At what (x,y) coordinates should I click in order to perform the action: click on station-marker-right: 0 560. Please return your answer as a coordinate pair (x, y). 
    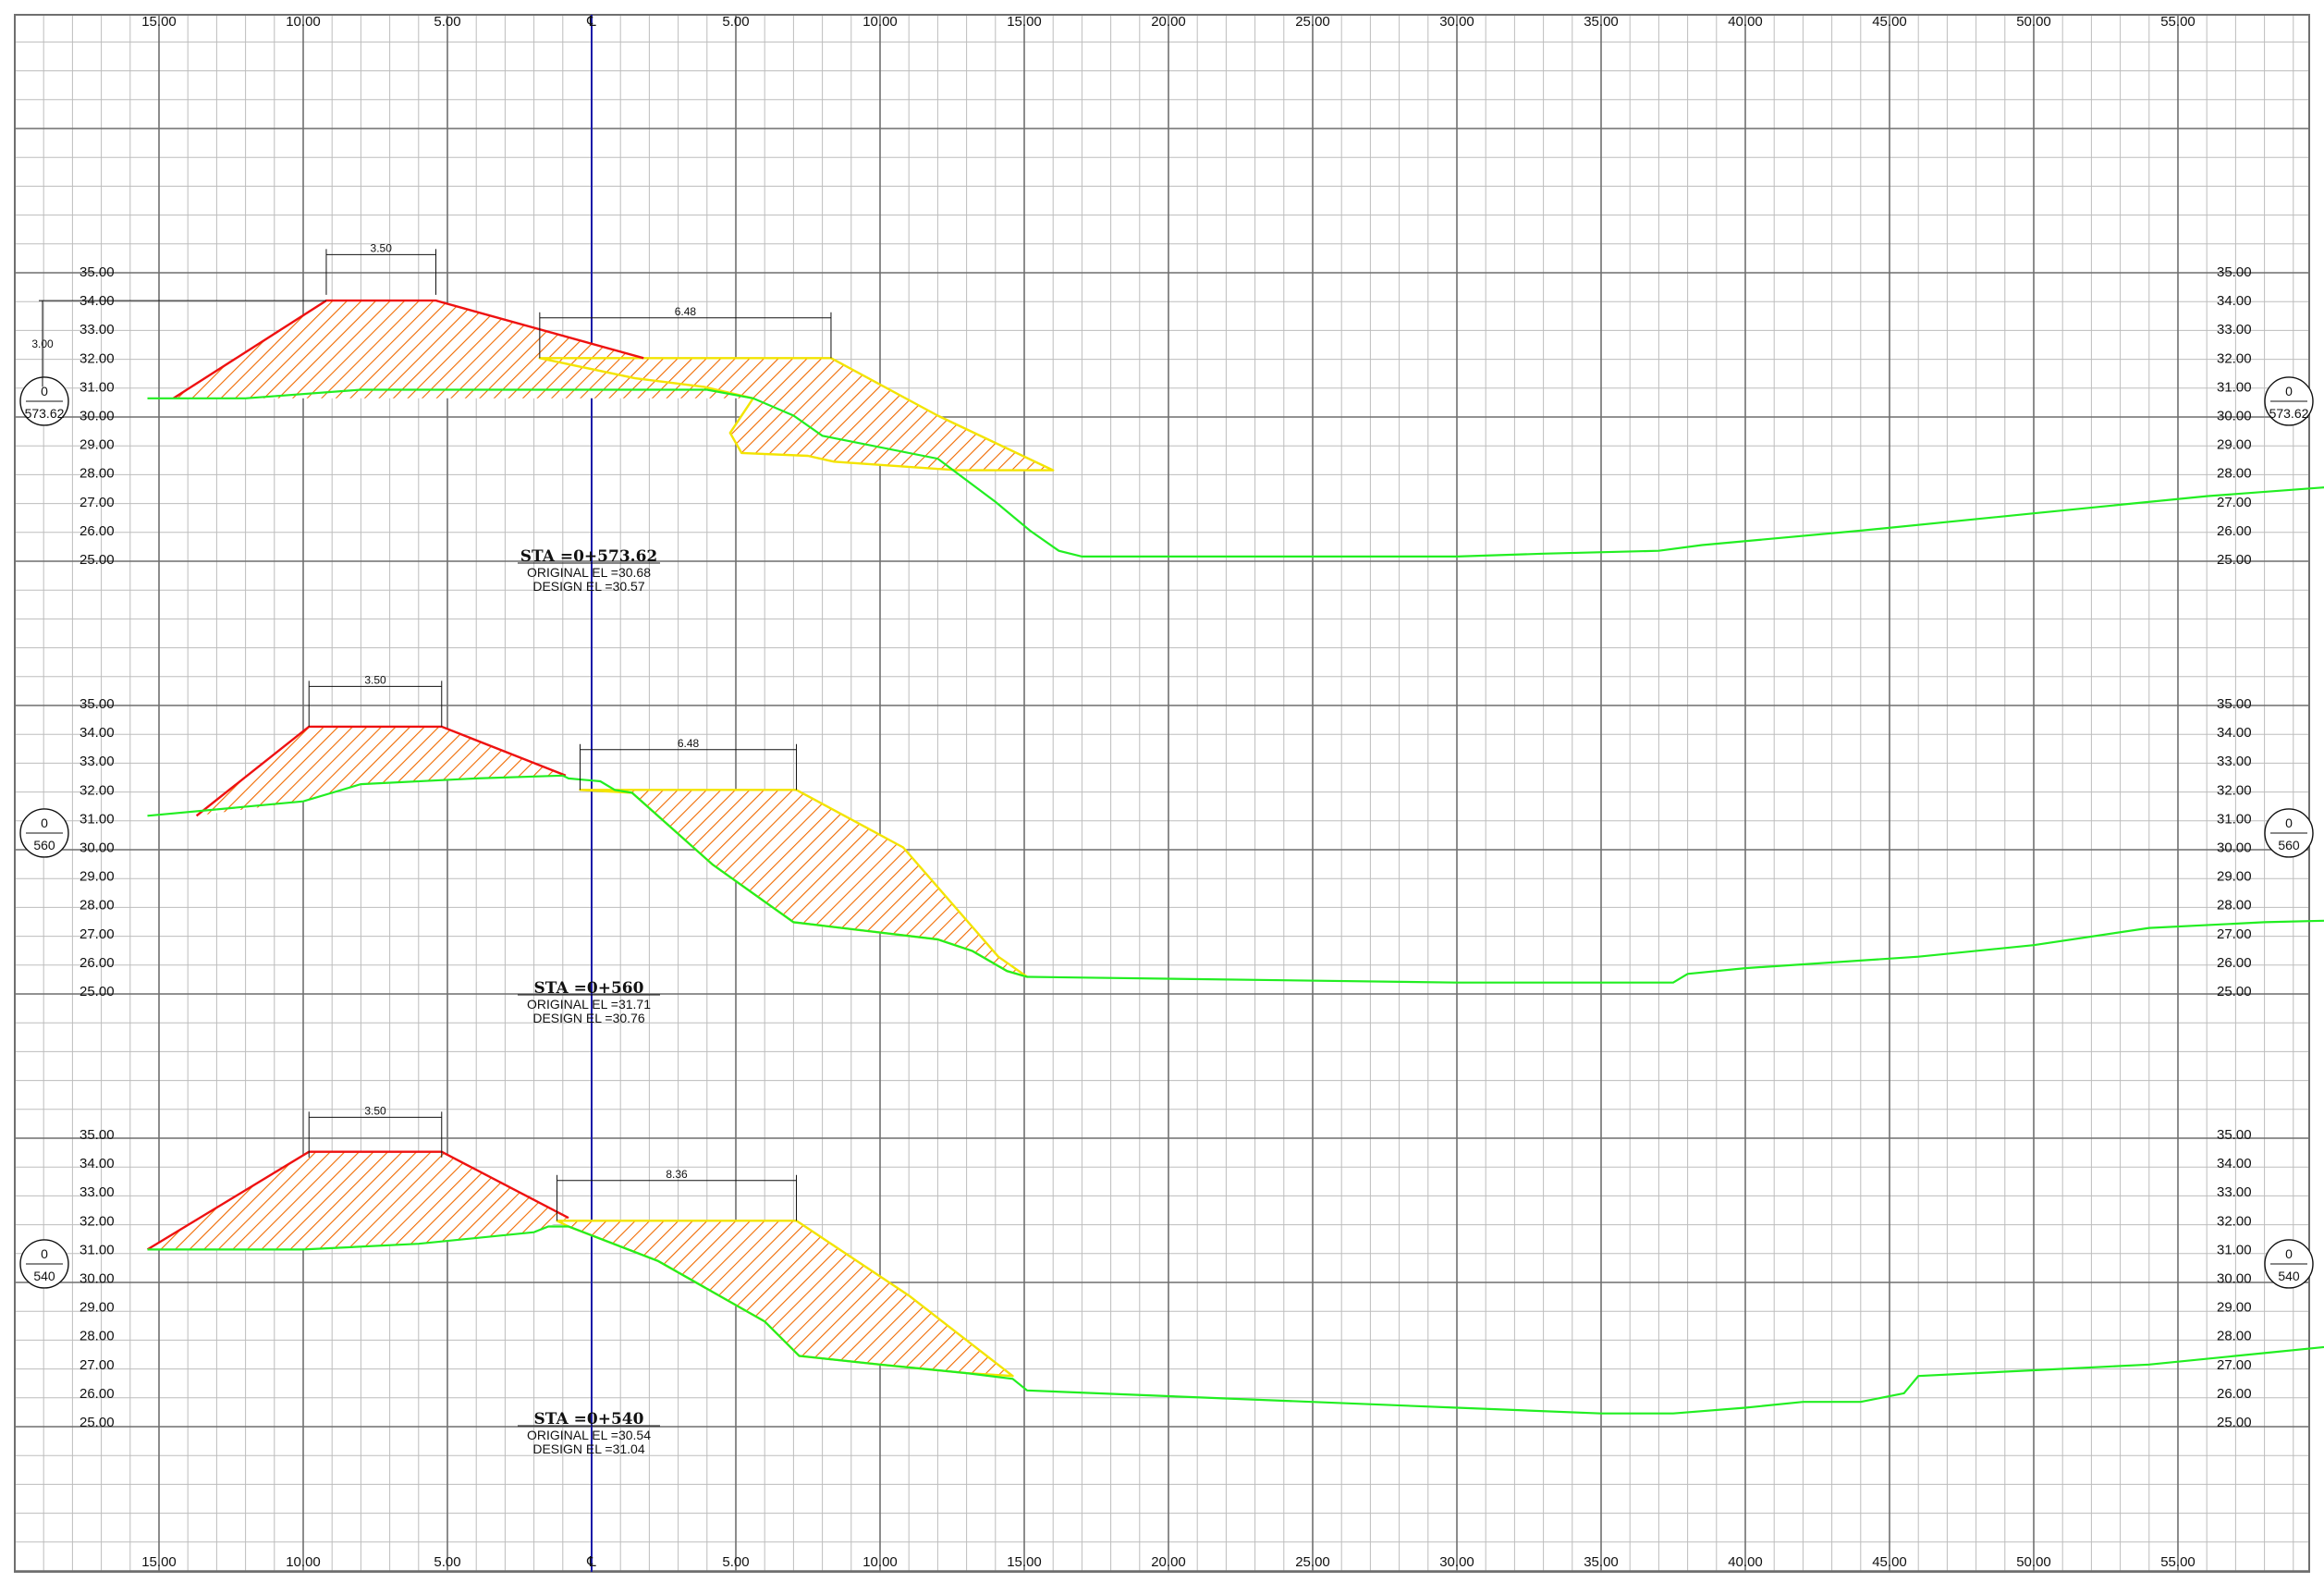
    Looking at the image, I should click on (2289, 833).